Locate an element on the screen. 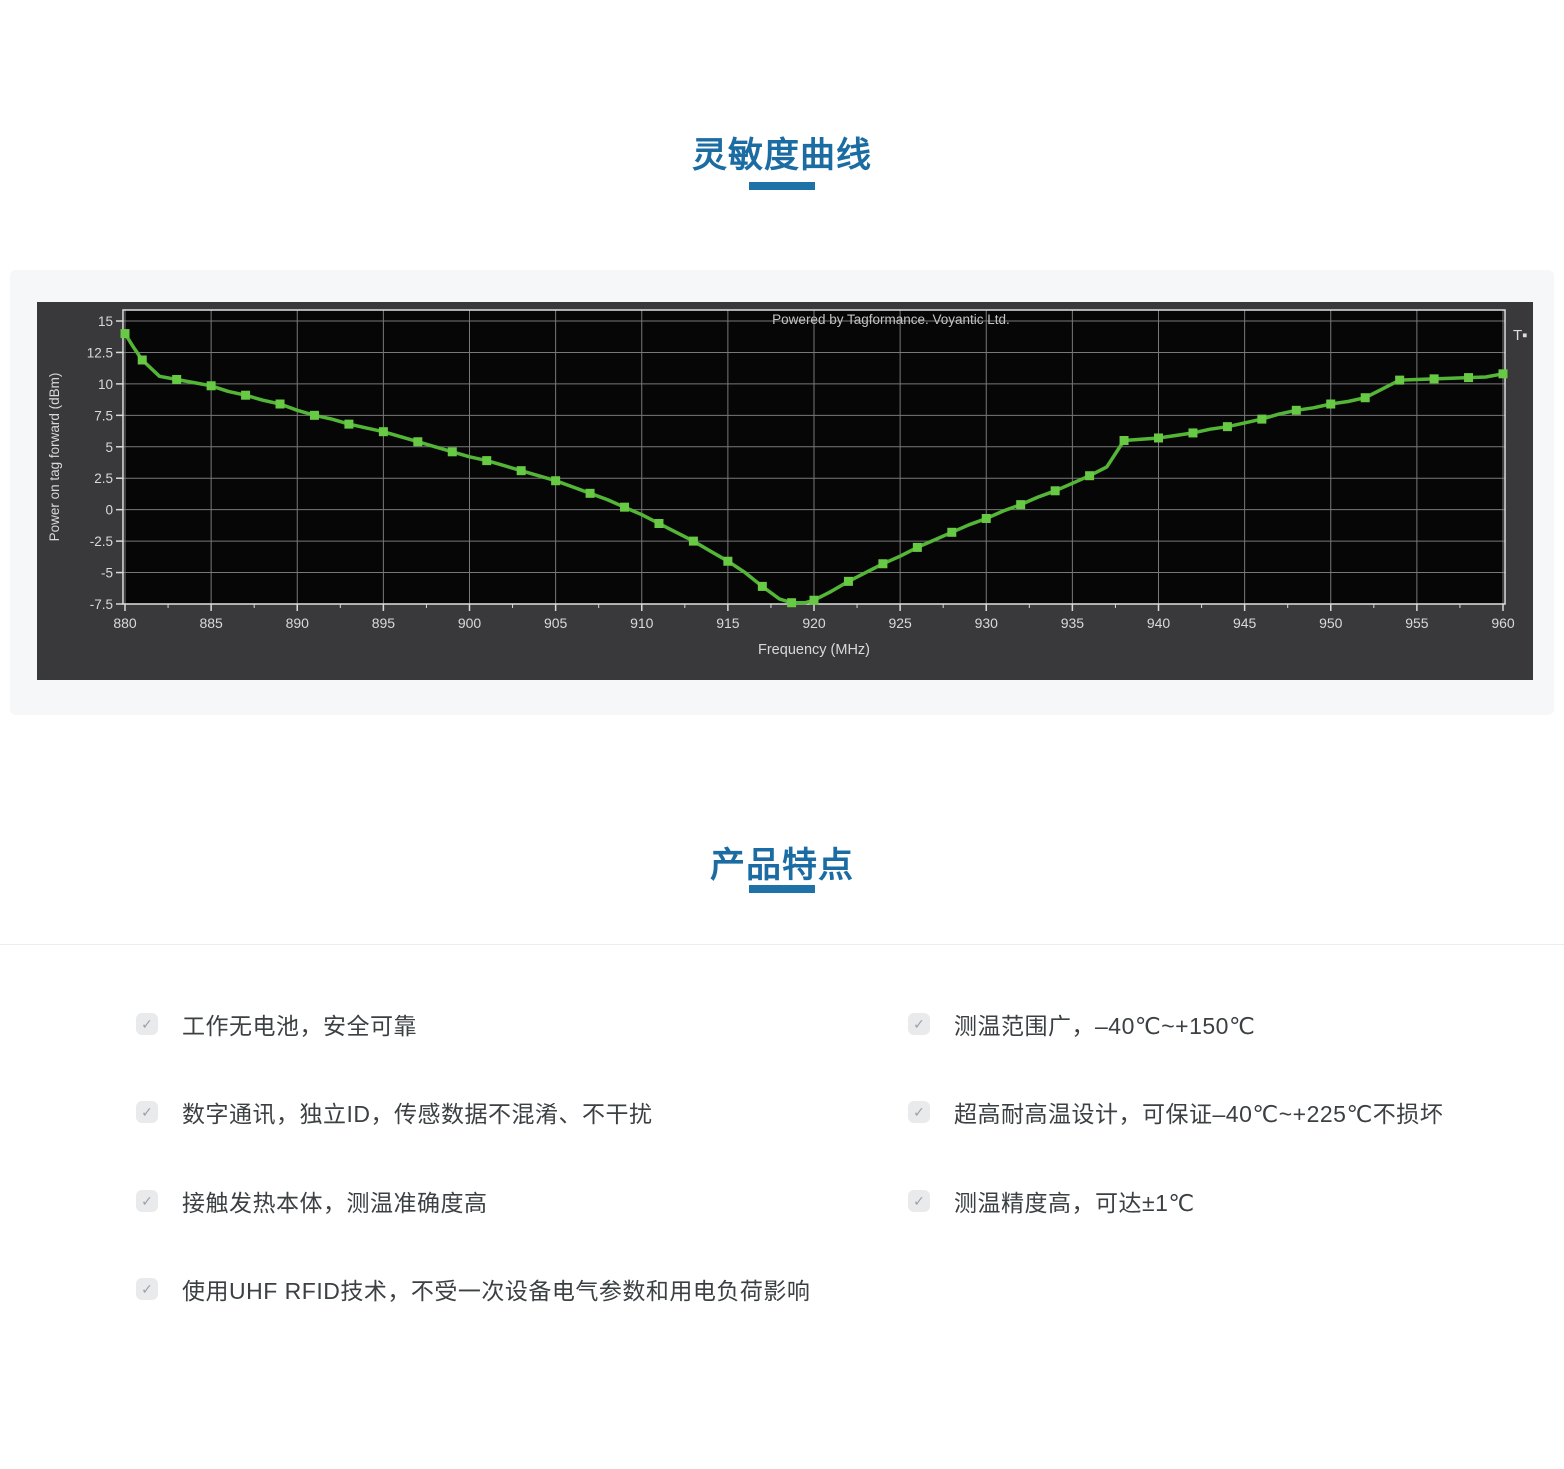  powered-by-watermark: Powered by Tagformance. Voyantic Ltd. is located at coordinates (891, 319).